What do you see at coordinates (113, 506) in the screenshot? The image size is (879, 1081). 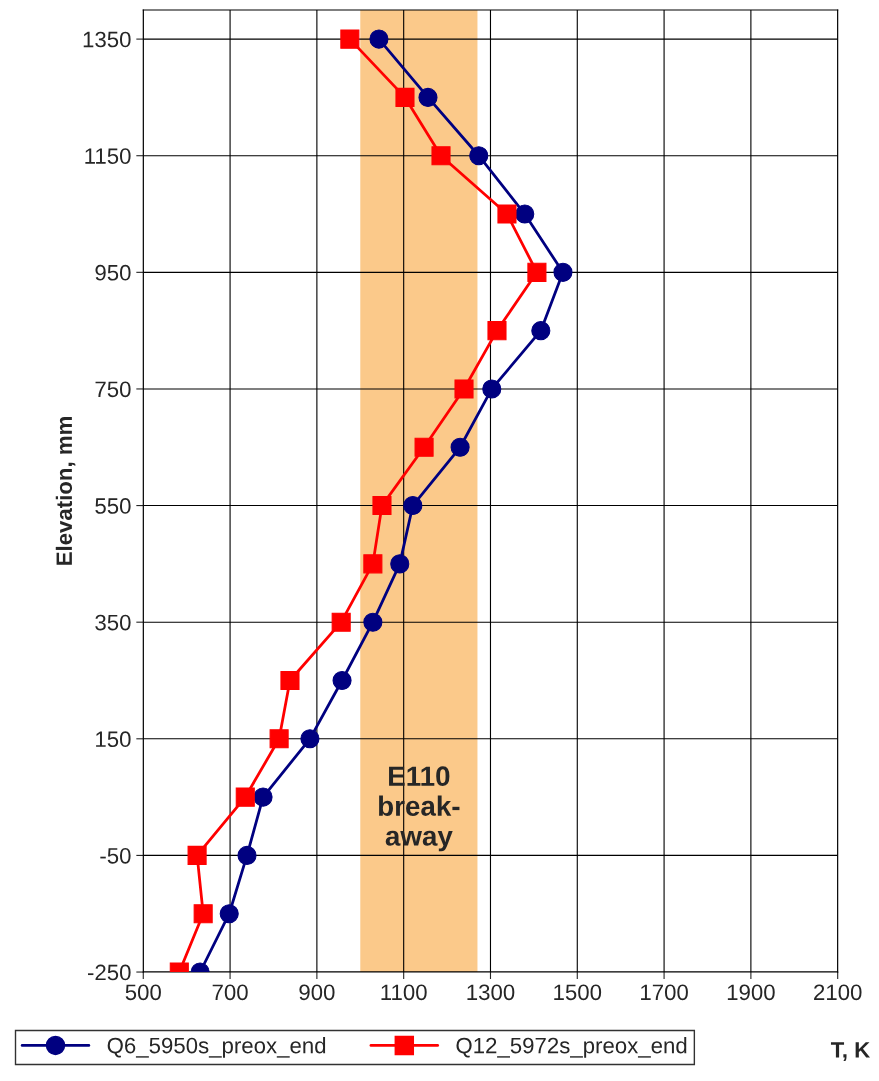 I see `y-tick-label: 550` at bounding box center [113, 506].